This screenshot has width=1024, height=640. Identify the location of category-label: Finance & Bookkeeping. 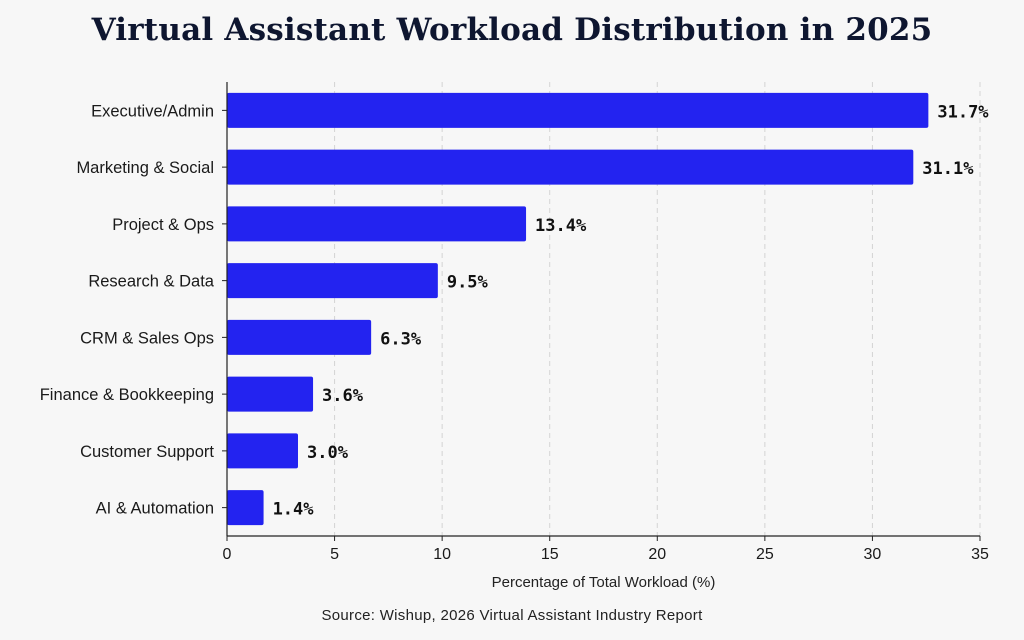
(127, 395).